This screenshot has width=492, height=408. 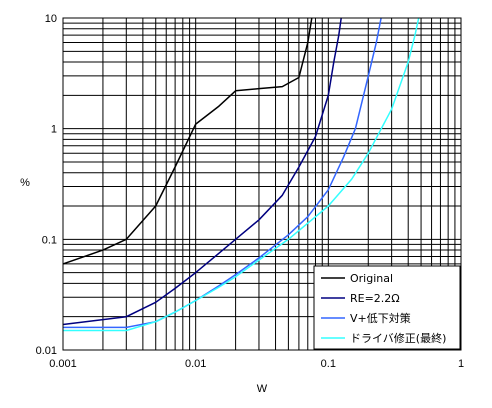 What do you see at coordinates (262, 389) in the screenshot?
I see `x-axis-label: W` at bounding box center [262, 389].